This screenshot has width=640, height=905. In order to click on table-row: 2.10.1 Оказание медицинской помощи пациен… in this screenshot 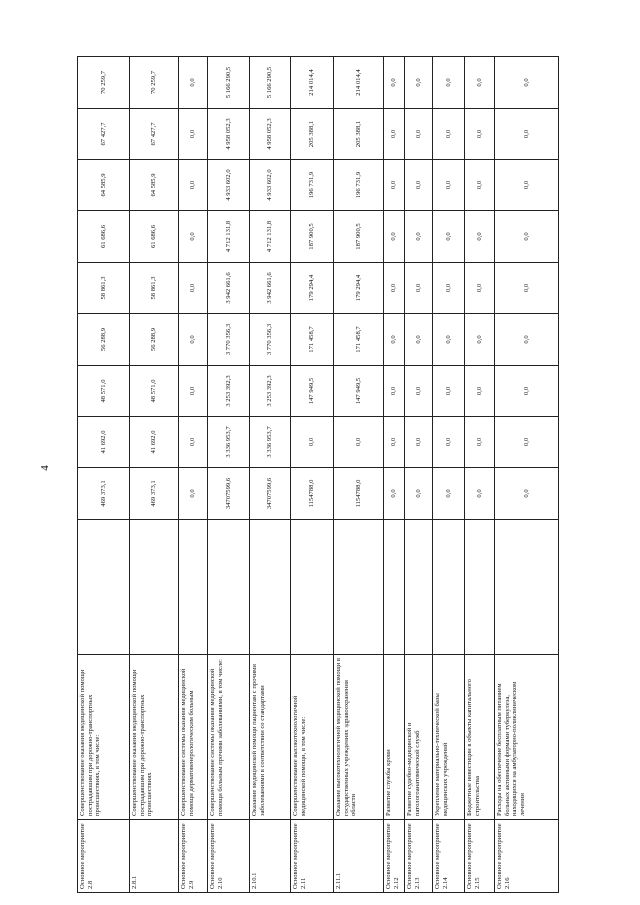, I will do `click(270, 474)`.